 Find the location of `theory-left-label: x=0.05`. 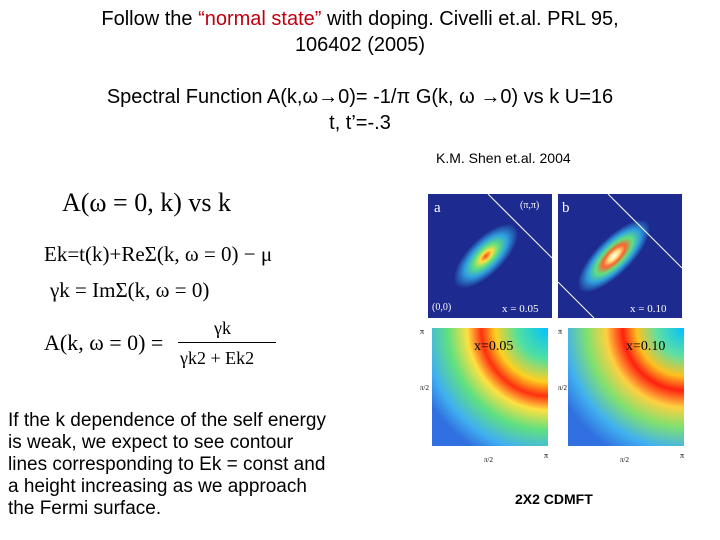

theory-left-label: x=0.05 is located at coordinates (493, 346).